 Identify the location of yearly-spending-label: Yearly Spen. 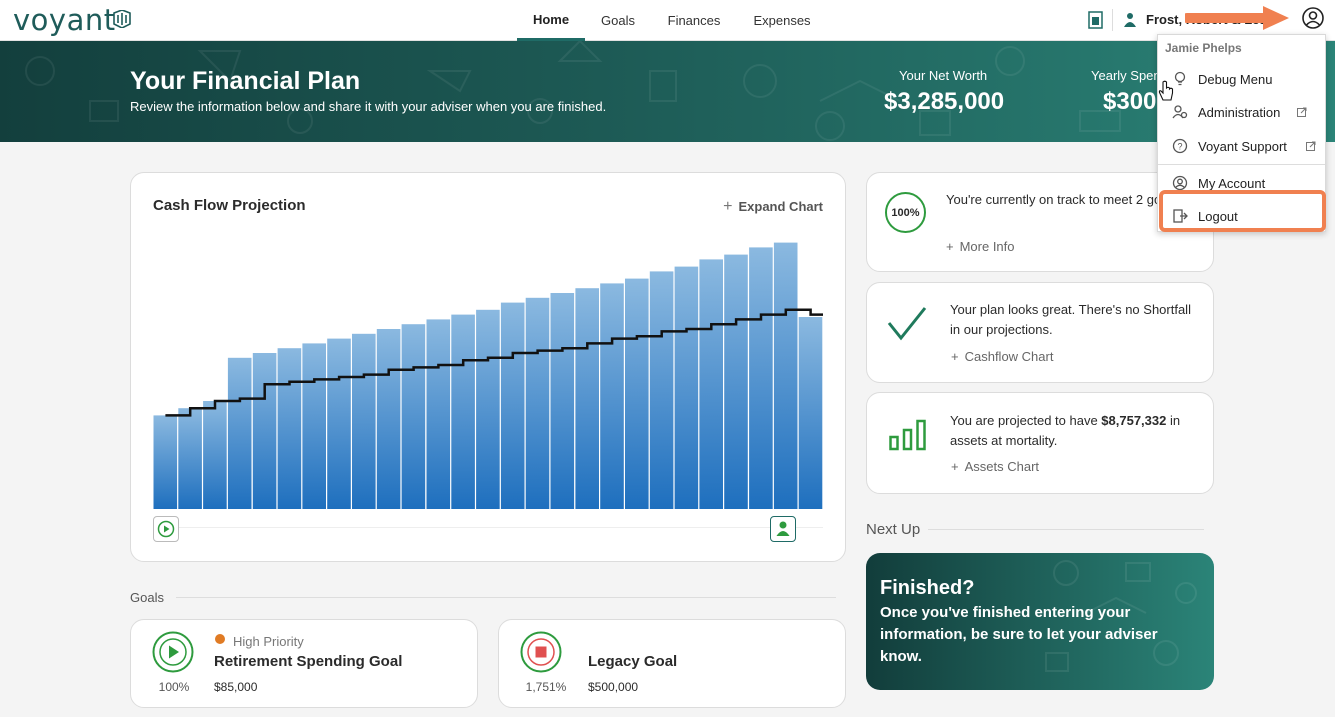
(1126, 75).